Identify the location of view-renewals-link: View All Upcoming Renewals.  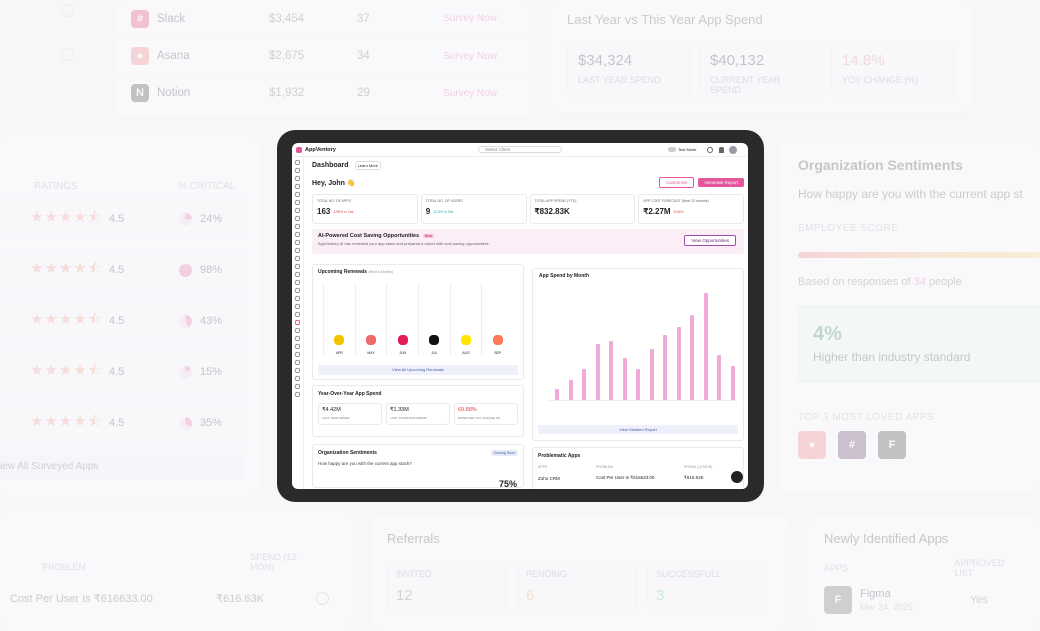
(418, 370).